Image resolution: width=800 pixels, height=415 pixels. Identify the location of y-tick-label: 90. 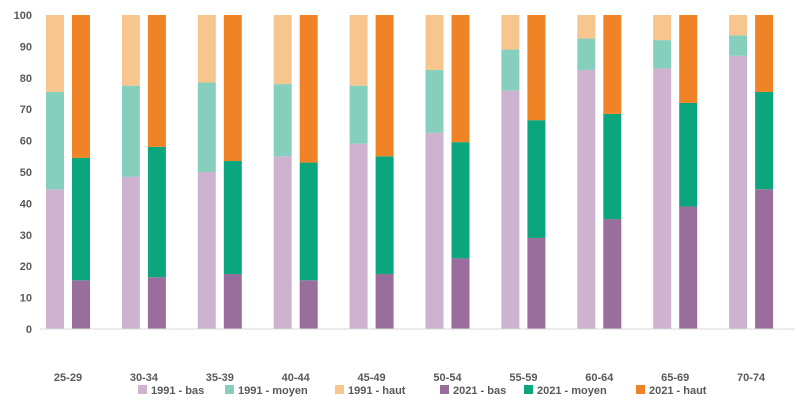
(26, 47).